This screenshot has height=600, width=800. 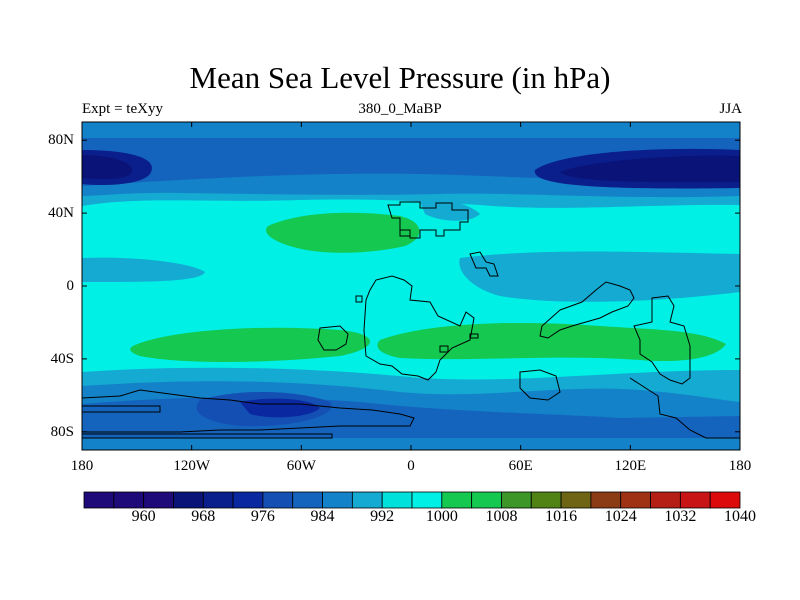 What do you see at coordinates (400, 77) in the screenshot?
I see `chart-title: Mean Sea Level Pressure (in hPa)` at bounding box center [400, 77].